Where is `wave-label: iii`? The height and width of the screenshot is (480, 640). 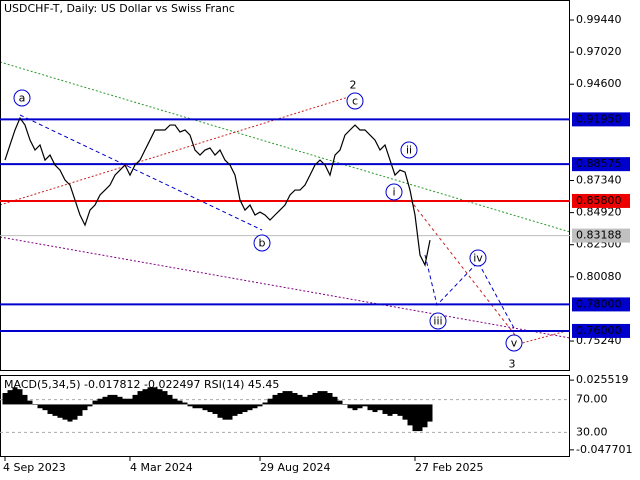 wave-label: iii is located at coordinates (437, 321).